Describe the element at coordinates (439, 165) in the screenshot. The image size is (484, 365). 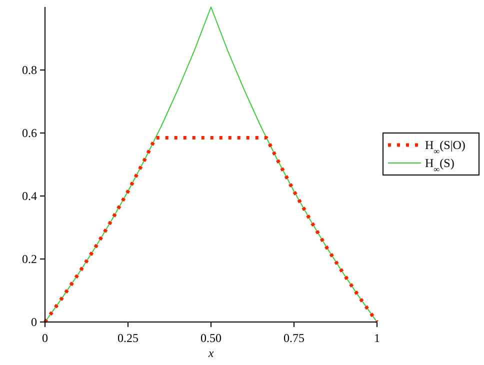
I see `legend-label: H$_{∞}$(S)` at that location.